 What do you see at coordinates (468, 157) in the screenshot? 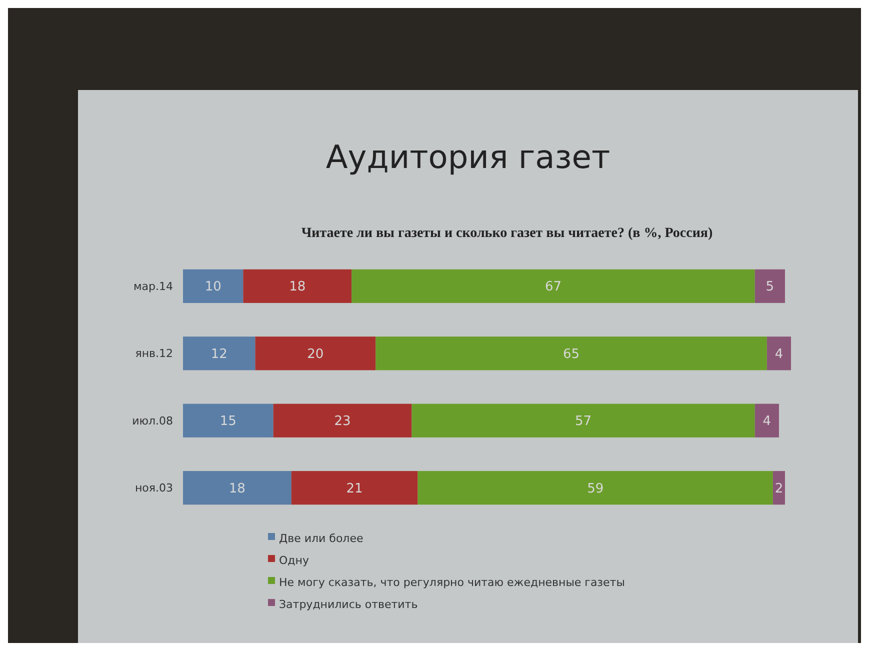
I see `chart-title: Аудитория газет` at bounding box center [468, 157].